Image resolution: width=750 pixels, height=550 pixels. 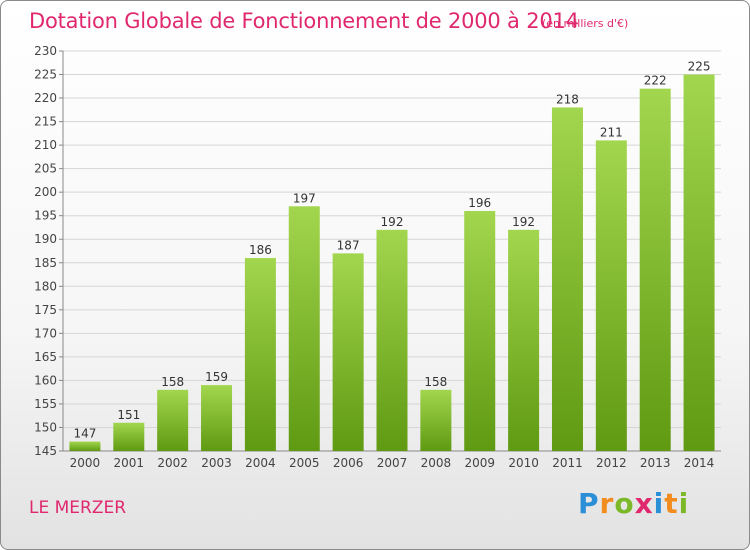 What do you see at coordinates (45, 263) in the screenshot?
I see `y-tick-label: 185` at bounding box center [45, 263].